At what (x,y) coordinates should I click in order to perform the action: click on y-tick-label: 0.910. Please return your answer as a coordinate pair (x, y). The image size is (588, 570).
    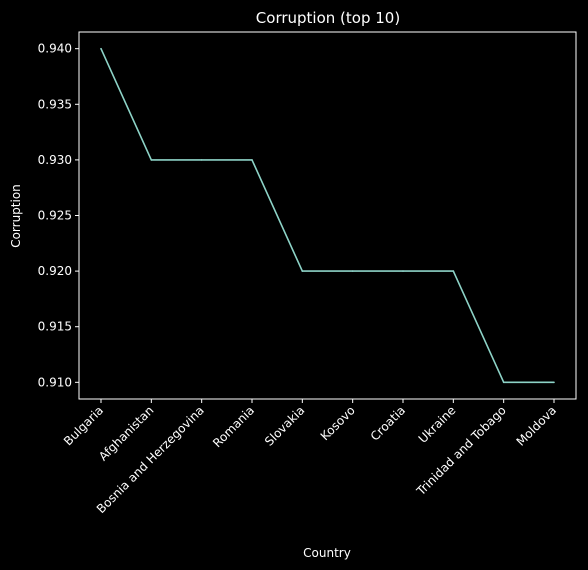
    Looking at the image, I should click on (55, 382).